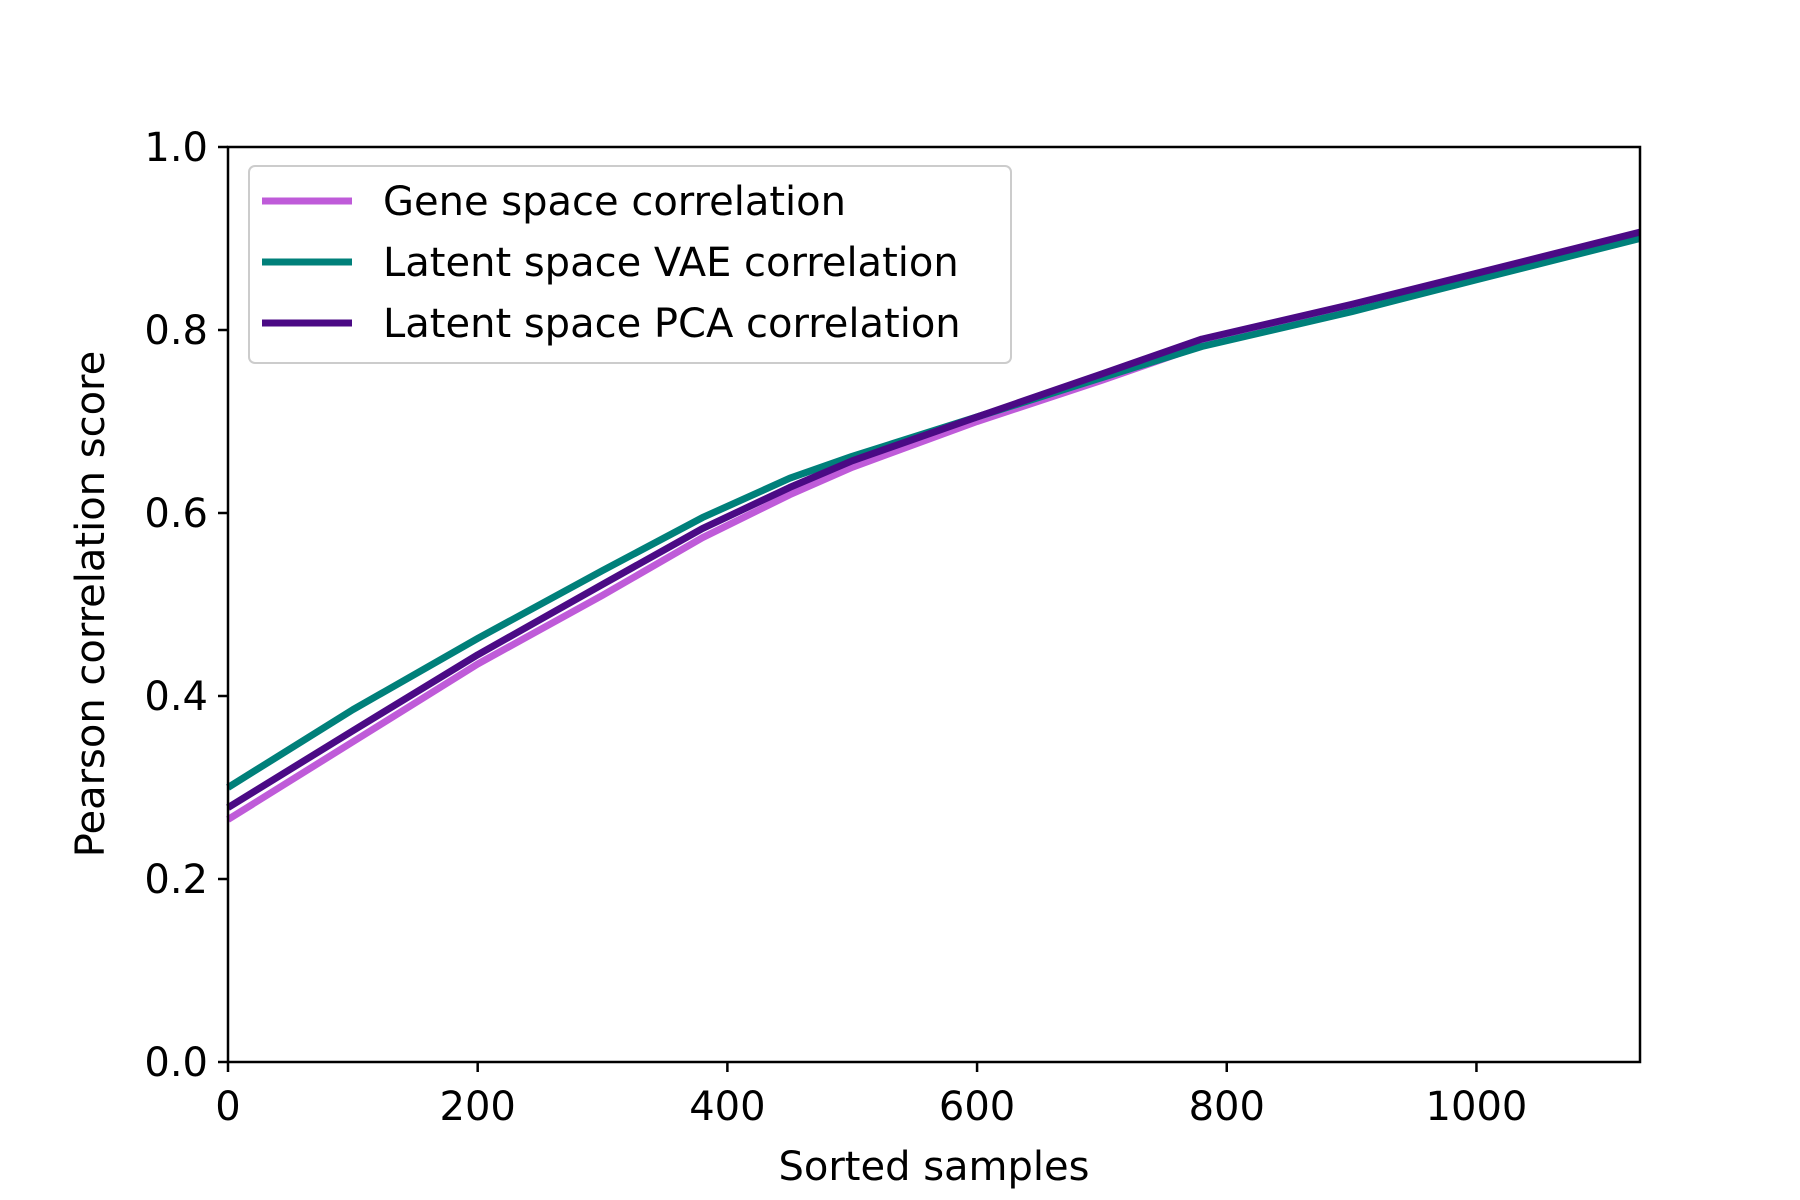 This screenshot has width=1800, height=1200. What do you see at coordinates (176, 1063) in the screenshot?
I see `y-tick-label: 0.0` at bounding box center [176, 1063].